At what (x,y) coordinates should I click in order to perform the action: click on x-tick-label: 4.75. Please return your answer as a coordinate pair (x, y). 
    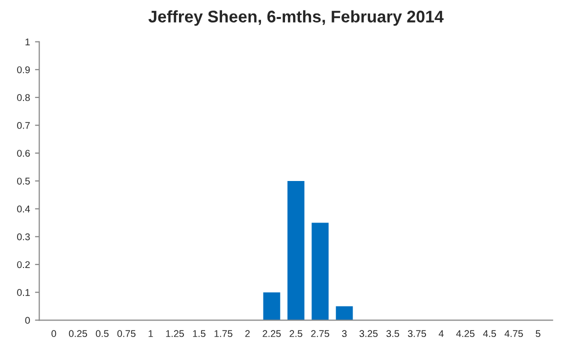
    Looking at the image, I should click on (513, 334).